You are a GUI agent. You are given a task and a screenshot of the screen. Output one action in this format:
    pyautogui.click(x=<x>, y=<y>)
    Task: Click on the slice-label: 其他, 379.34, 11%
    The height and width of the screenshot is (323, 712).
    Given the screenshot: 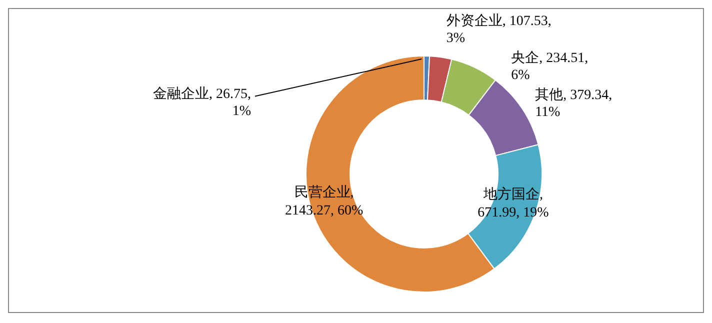 What is the action you would take?
    pyautogui.click(x=573, y=103)
    